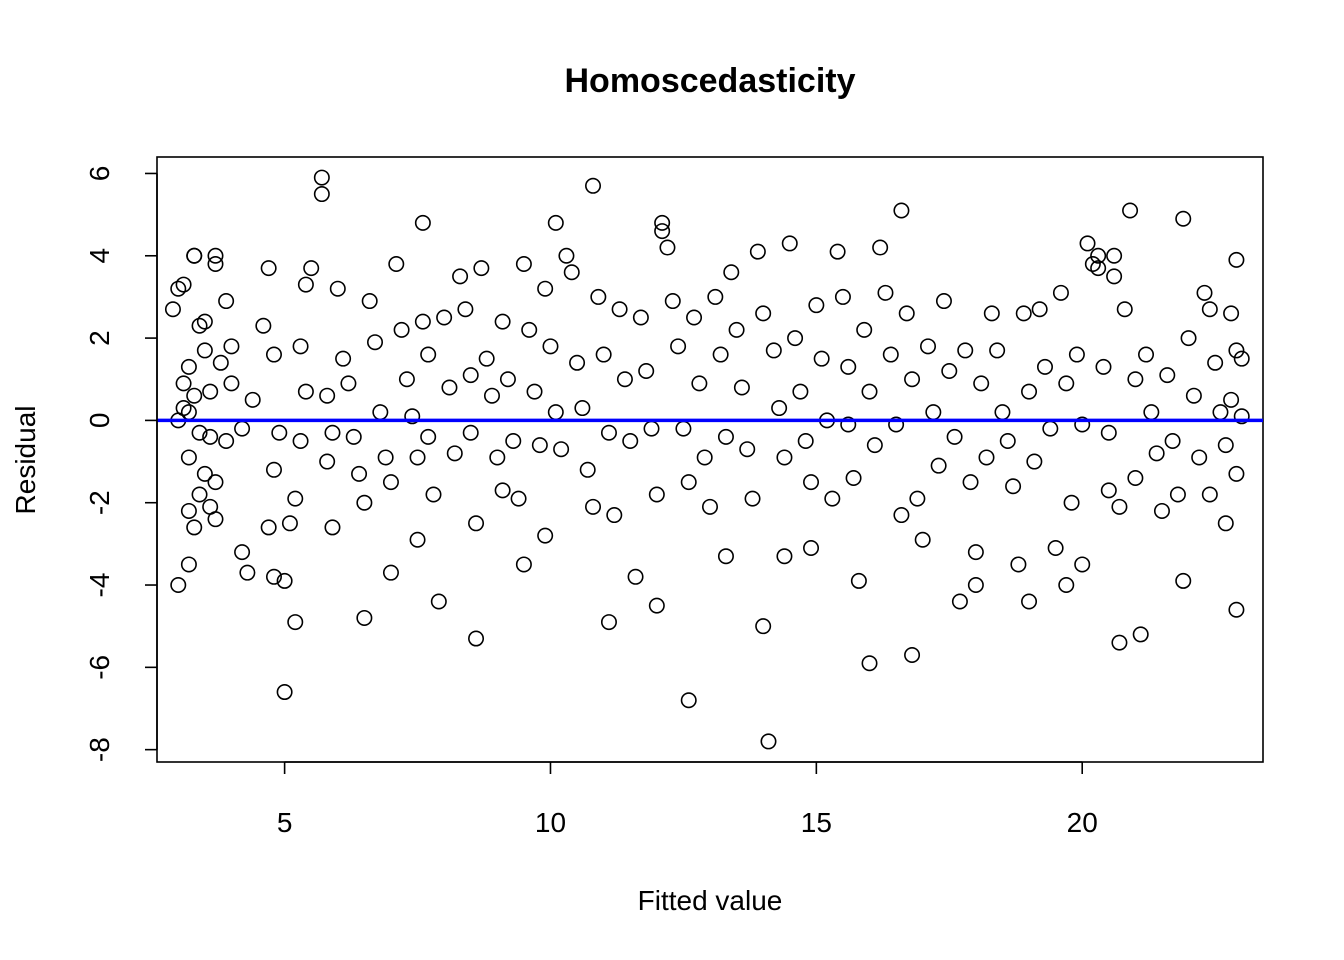 The width and height of the screenshot is (1344, 960). I want to click on y-tick-label: 4, so click(99, 256).